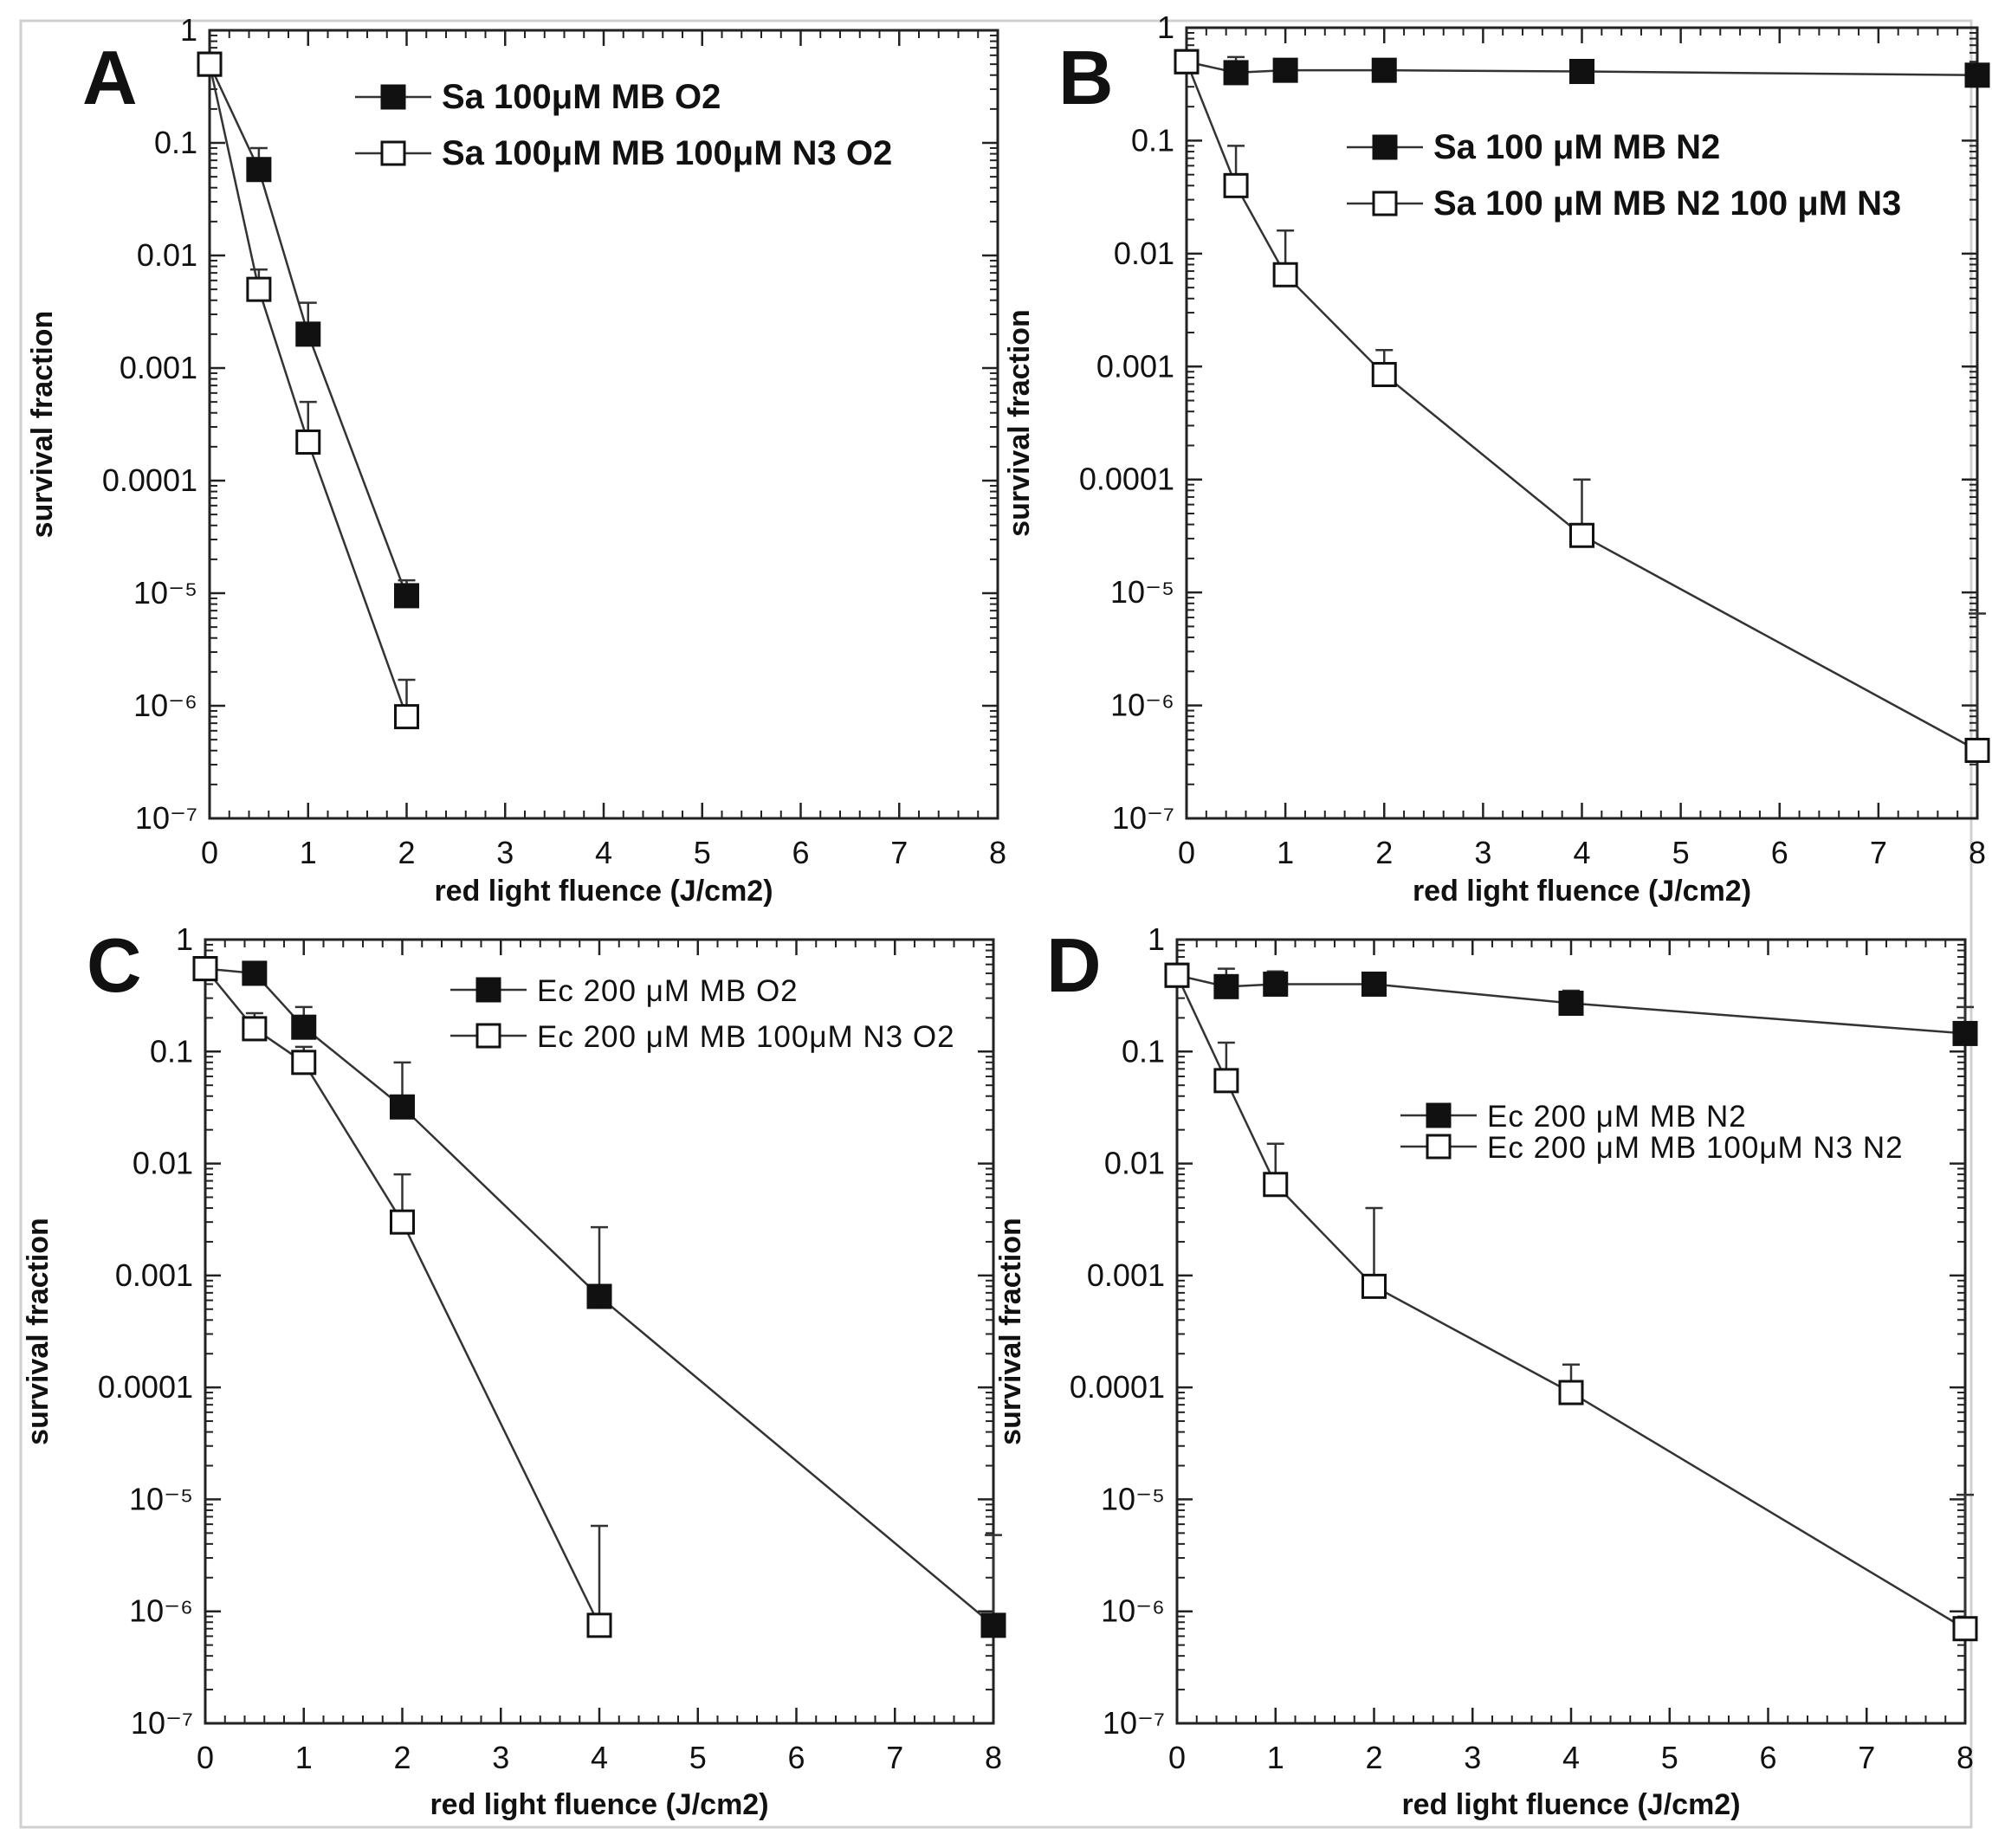  Describe the element at coordinates (110, 77) in the screenshot. I see `panel-label: A` at that location.